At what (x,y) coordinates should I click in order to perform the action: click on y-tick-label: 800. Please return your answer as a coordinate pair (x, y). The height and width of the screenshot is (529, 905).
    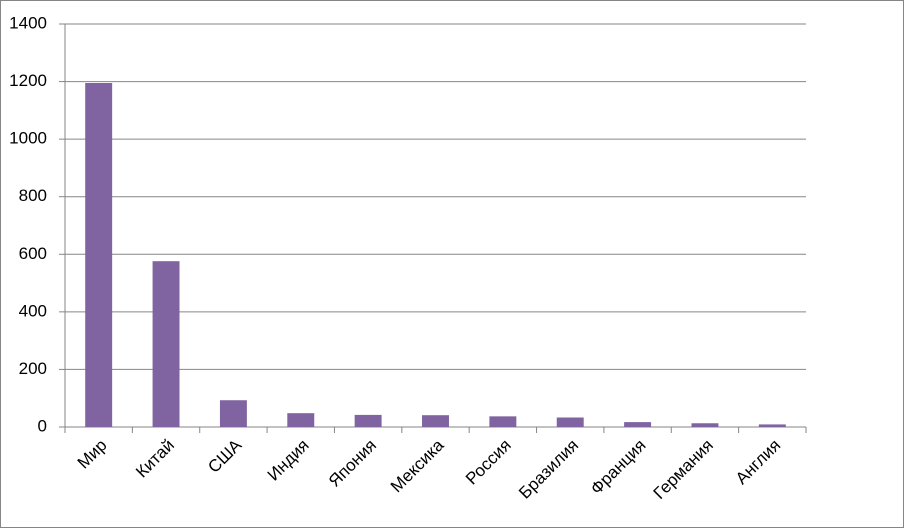
    Looking at the image, I should click on (33, 195).